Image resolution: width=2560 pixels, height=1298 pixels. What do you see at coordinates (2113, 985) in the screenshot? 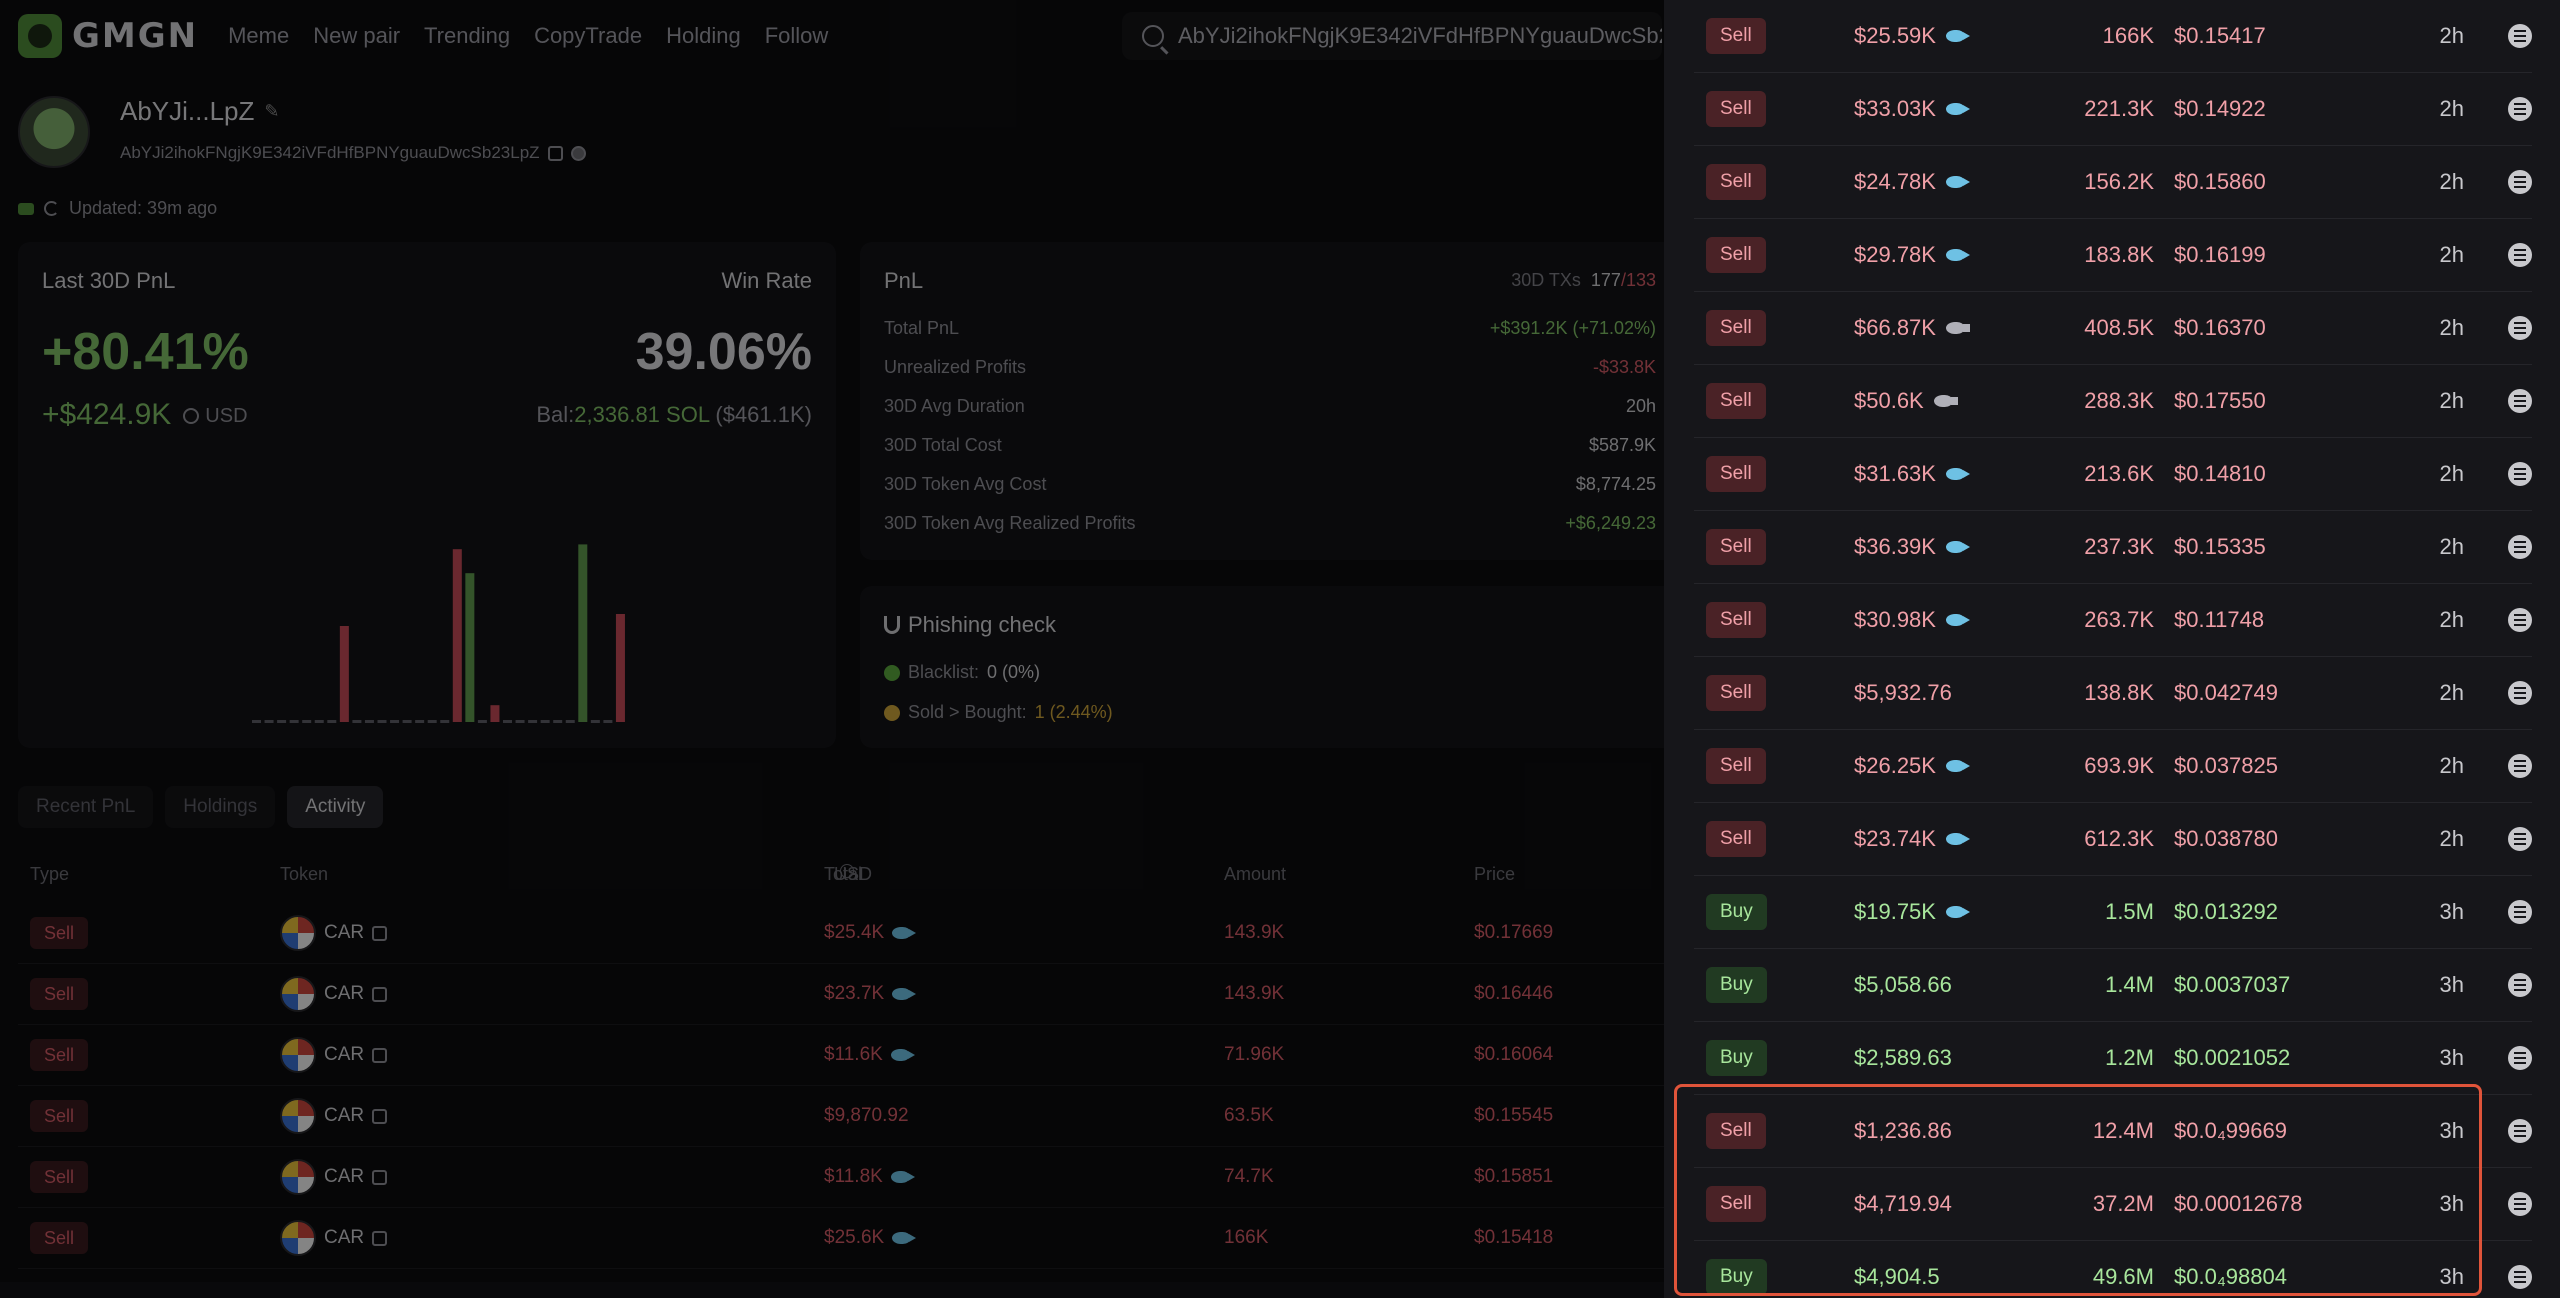
I see `trade-row: Buy $5,058.66 1.4M $0.0037037 3h` at bounding box center [2113, 985].